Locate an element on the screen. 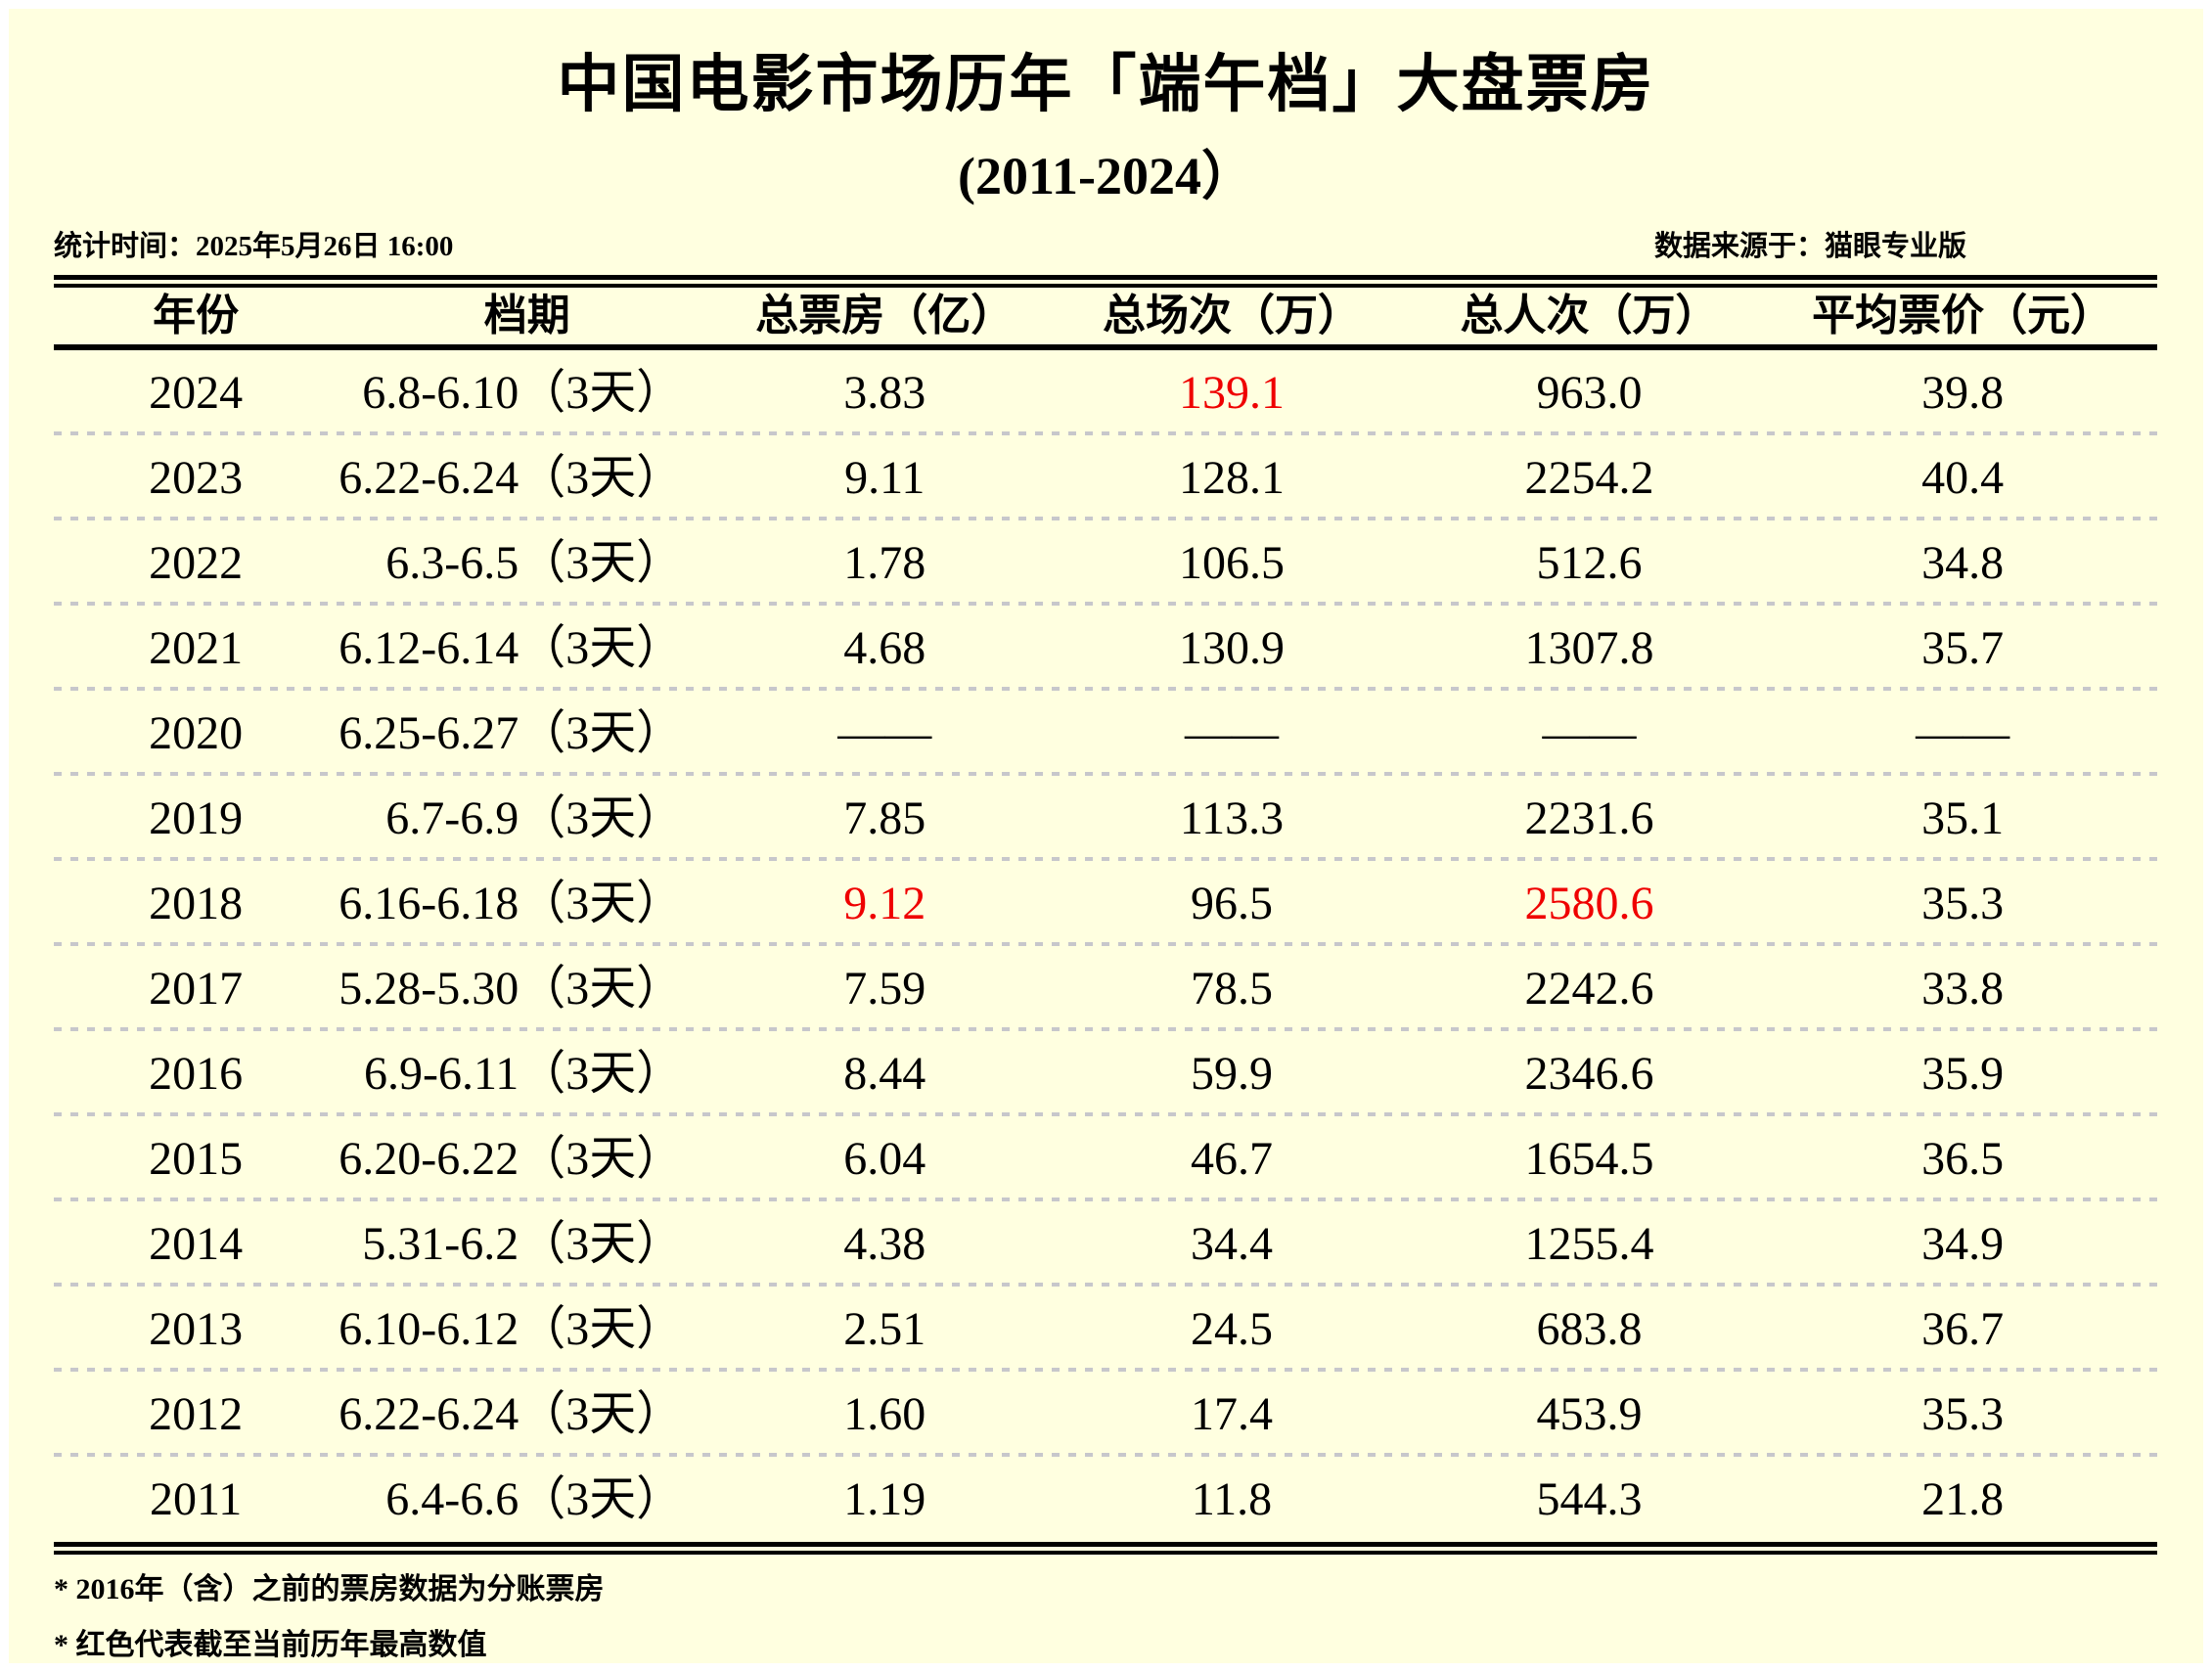  col-header-box-office: 总票房（亿） is located at coordinates (885, 315).